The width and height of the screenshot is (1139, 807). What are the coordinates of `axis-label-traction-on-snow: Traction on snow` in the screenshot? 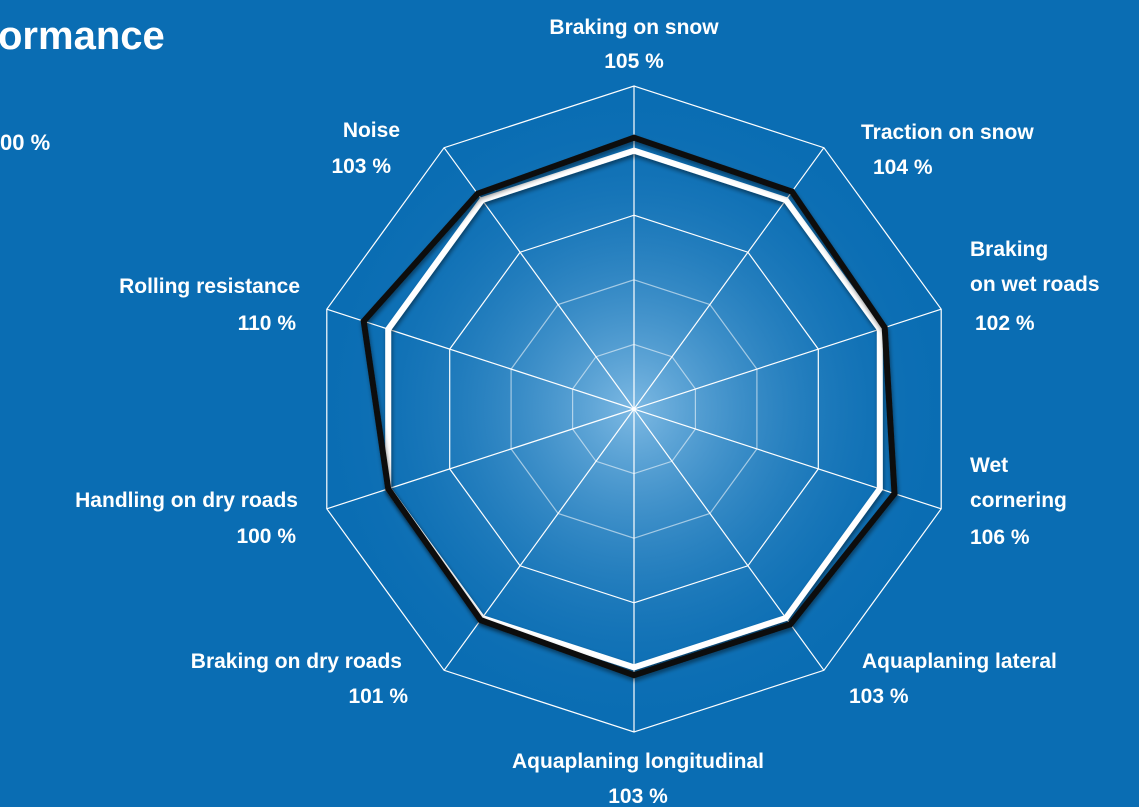 It's located at (947, 132).